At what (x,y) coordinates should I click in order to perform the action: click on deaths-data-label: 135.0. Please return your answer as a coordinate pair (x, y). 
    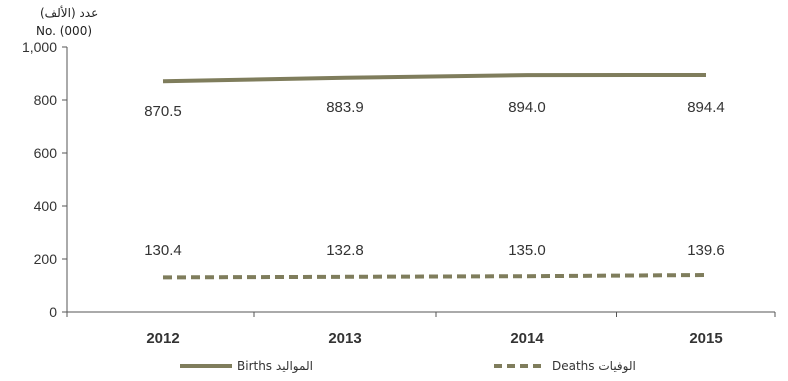
    Looking at the image, I should click on (527, 250).